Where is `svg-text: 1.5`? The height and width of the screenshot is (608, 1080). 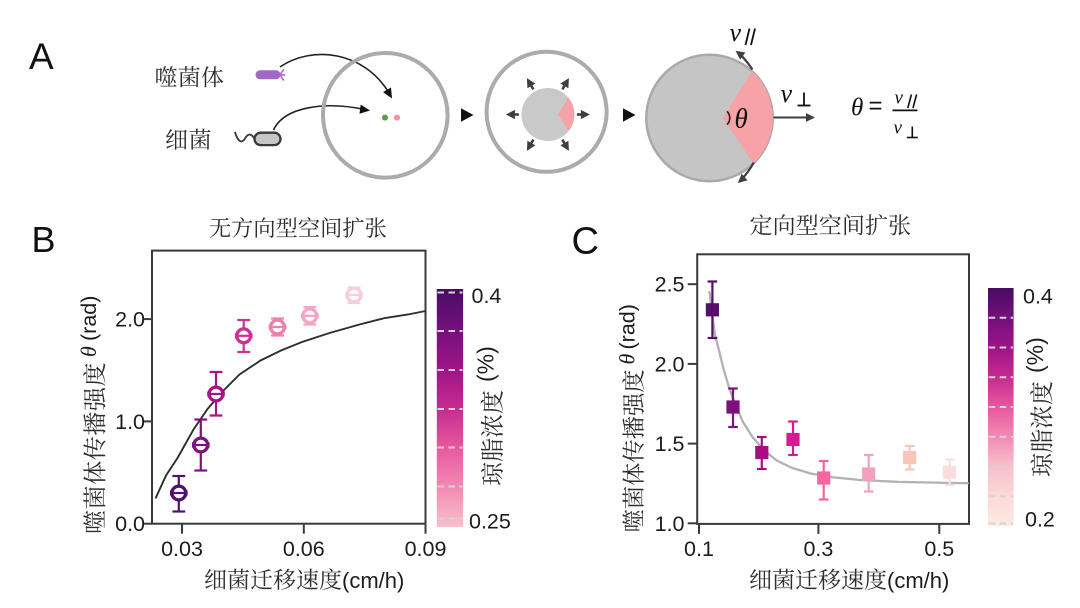
svg-text: 1.5 is located at coordinates (670, 444).